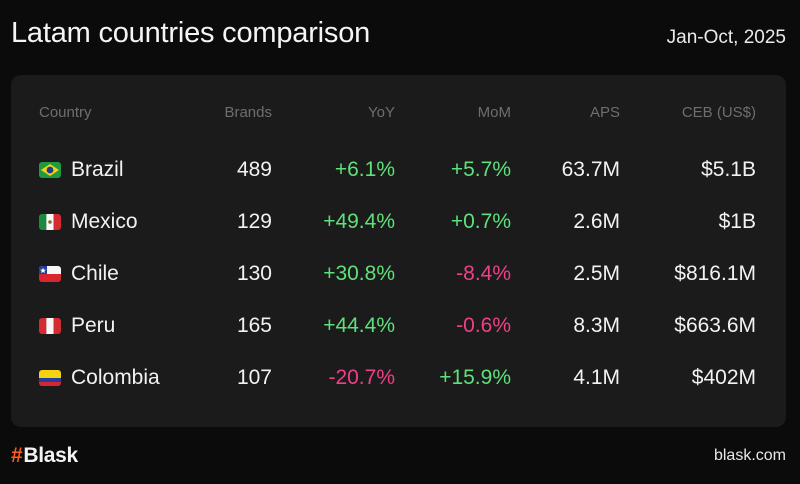  What do you see at coordinates (254, 377) in the screenshot?
I see `brands-cell: 107` at bounding box center [254, 377].